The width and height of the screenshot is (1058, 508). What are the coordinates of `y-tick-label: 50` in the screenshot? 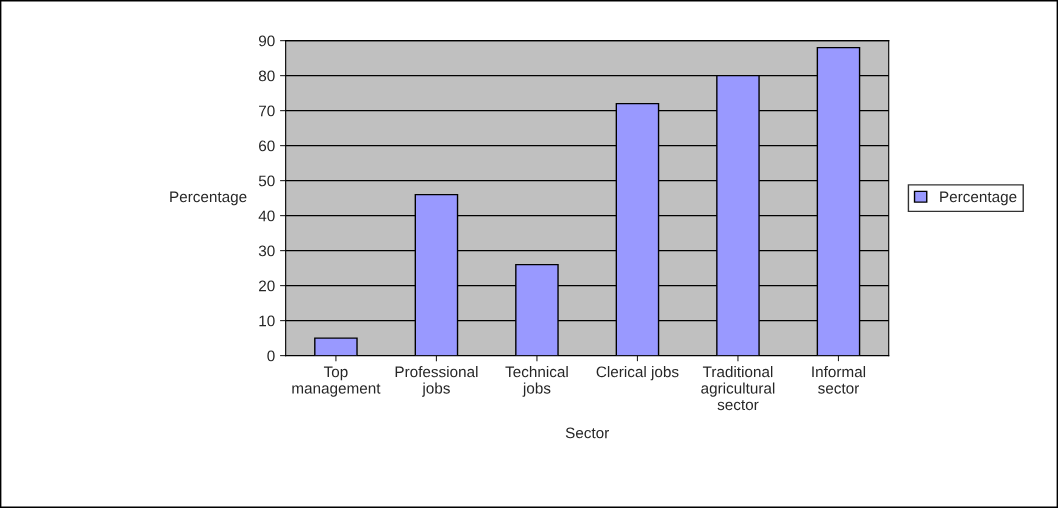 It's located at (266, 181).